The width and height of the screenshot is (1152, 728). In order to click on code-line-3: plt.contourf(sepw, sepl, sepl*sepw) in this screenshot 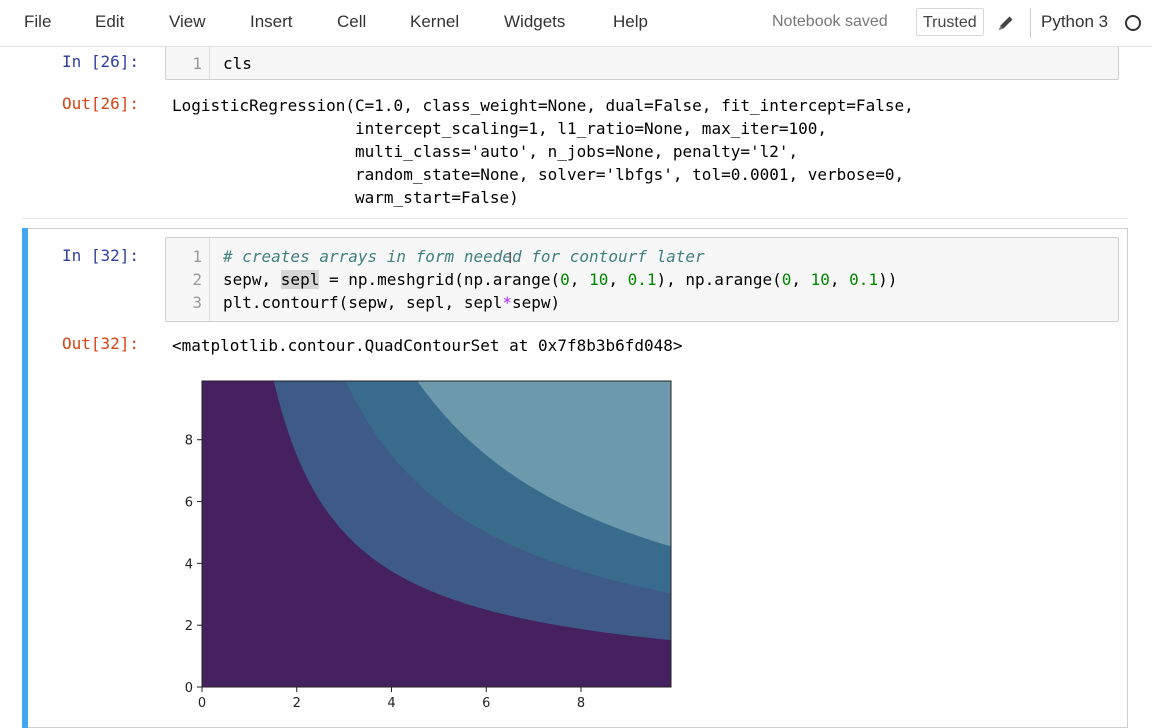, I will do `click(391, 302)`.